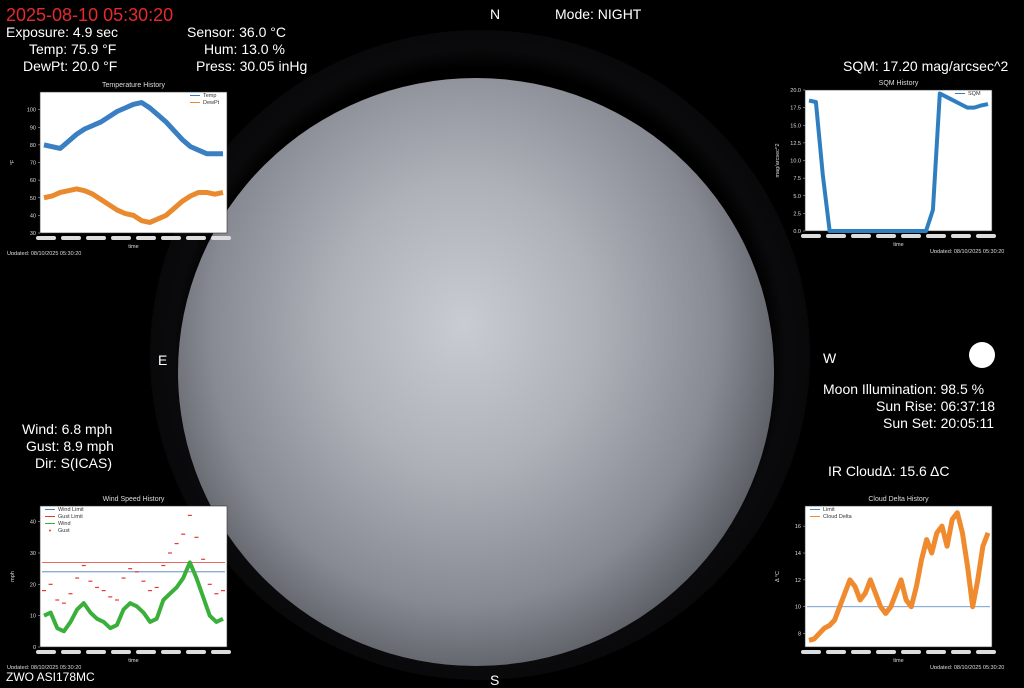 The height and width of the screenshot is (688, 1024). I want to click on y-tick-label: 7.5, so click(797, 179).